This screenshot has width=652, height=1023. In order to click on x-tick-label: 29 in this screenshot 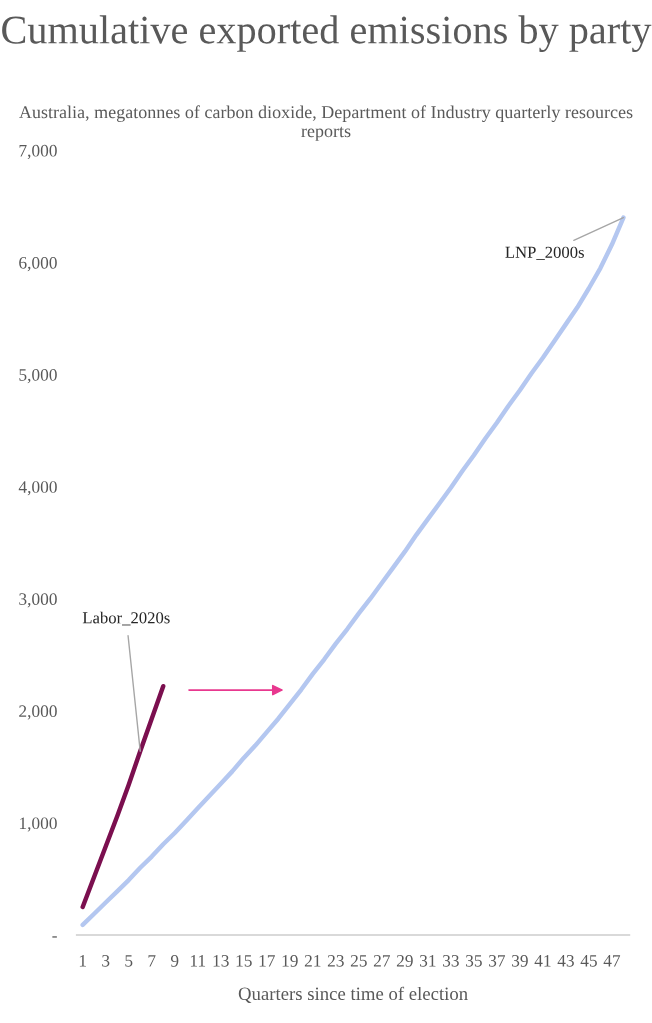, I will do `click(404, 961)`.